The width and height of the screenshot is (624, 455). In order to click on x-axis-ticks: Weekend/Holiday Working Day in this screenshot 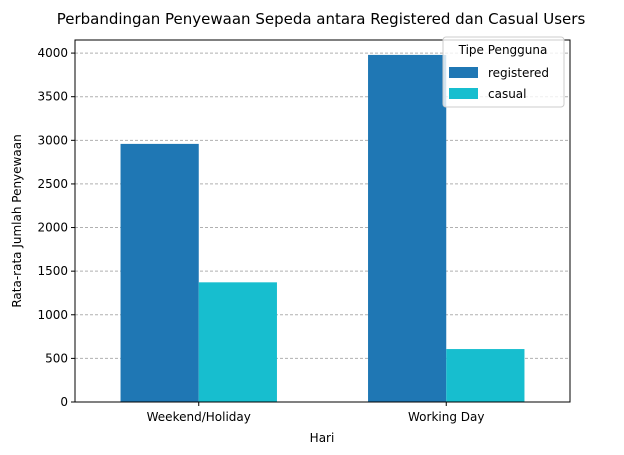, I will do `click(315, 413)`.